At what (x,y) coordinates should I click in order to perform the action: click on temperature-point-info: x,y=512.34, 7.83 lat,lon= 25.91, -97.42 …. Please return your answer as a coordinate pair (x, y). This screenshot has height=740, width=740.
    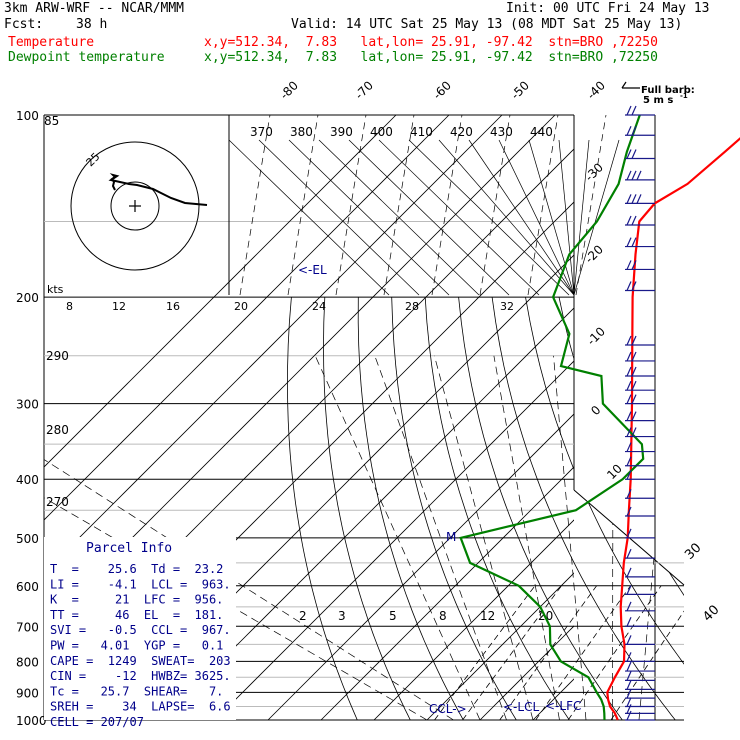
    Looking at the image, I should click on (431, 42).